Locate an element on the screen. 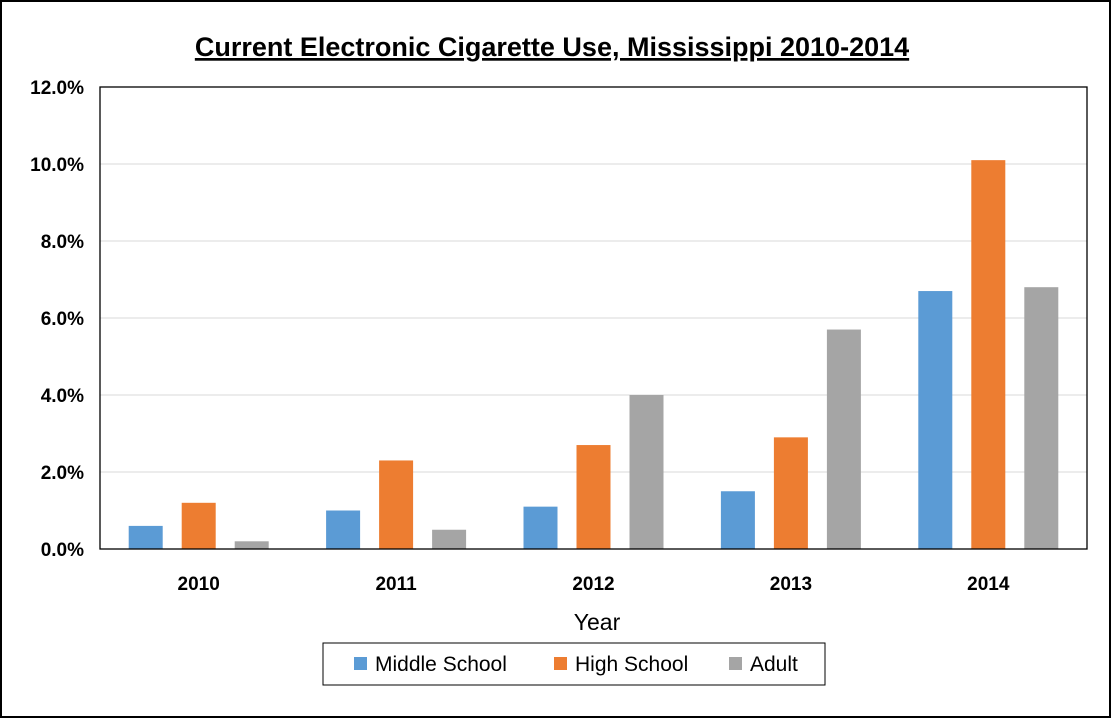 This screenshot has height=718, width=1111. legend-label-high-school: High School is located at coordinates (631, 664).